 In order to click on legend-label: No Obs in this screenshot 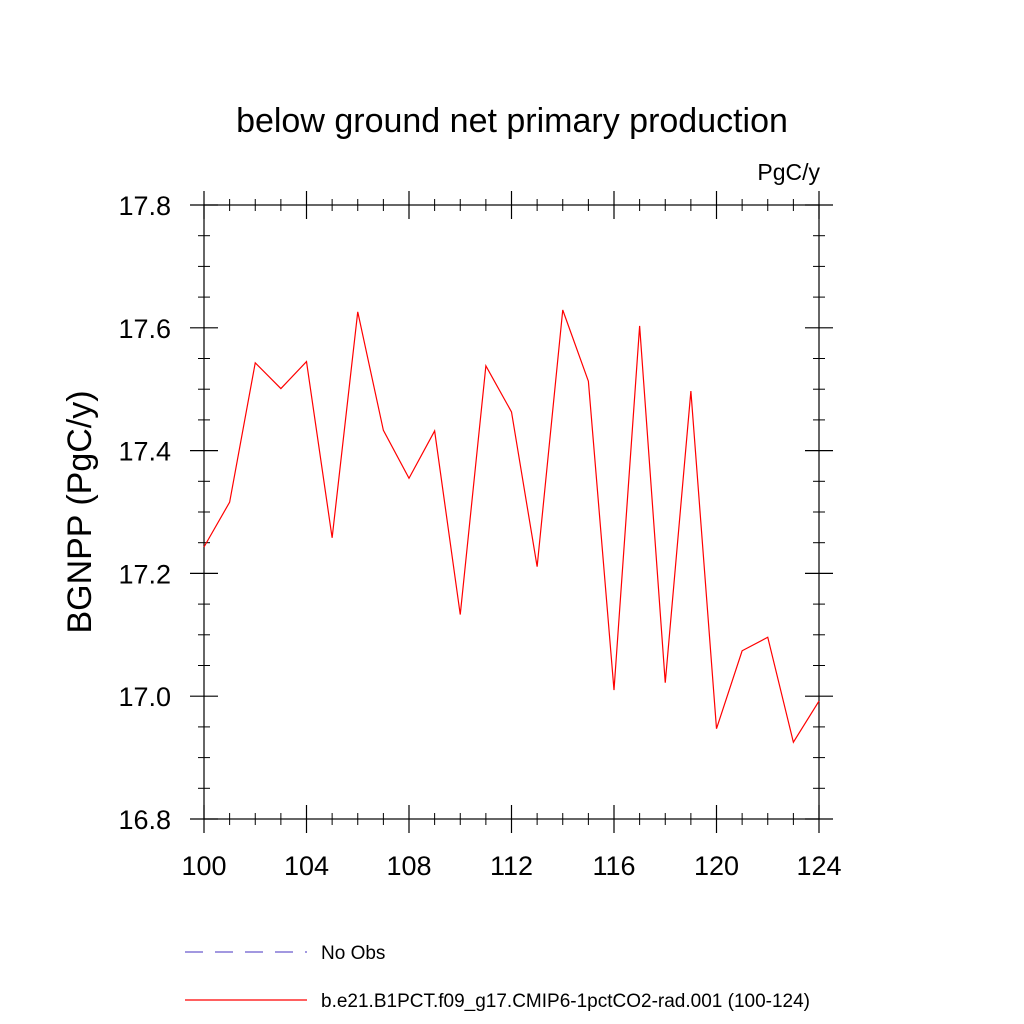, I will do `click(353, 953)`.